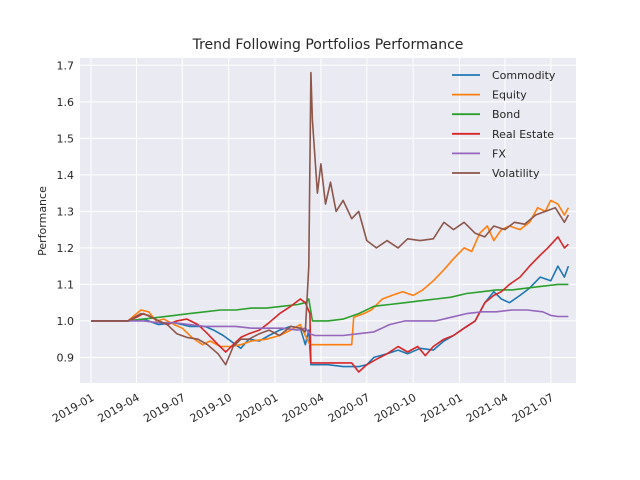 This screenshot has height=480, width=640. I want to click on legend-entry: Equity, so click(509, 95).